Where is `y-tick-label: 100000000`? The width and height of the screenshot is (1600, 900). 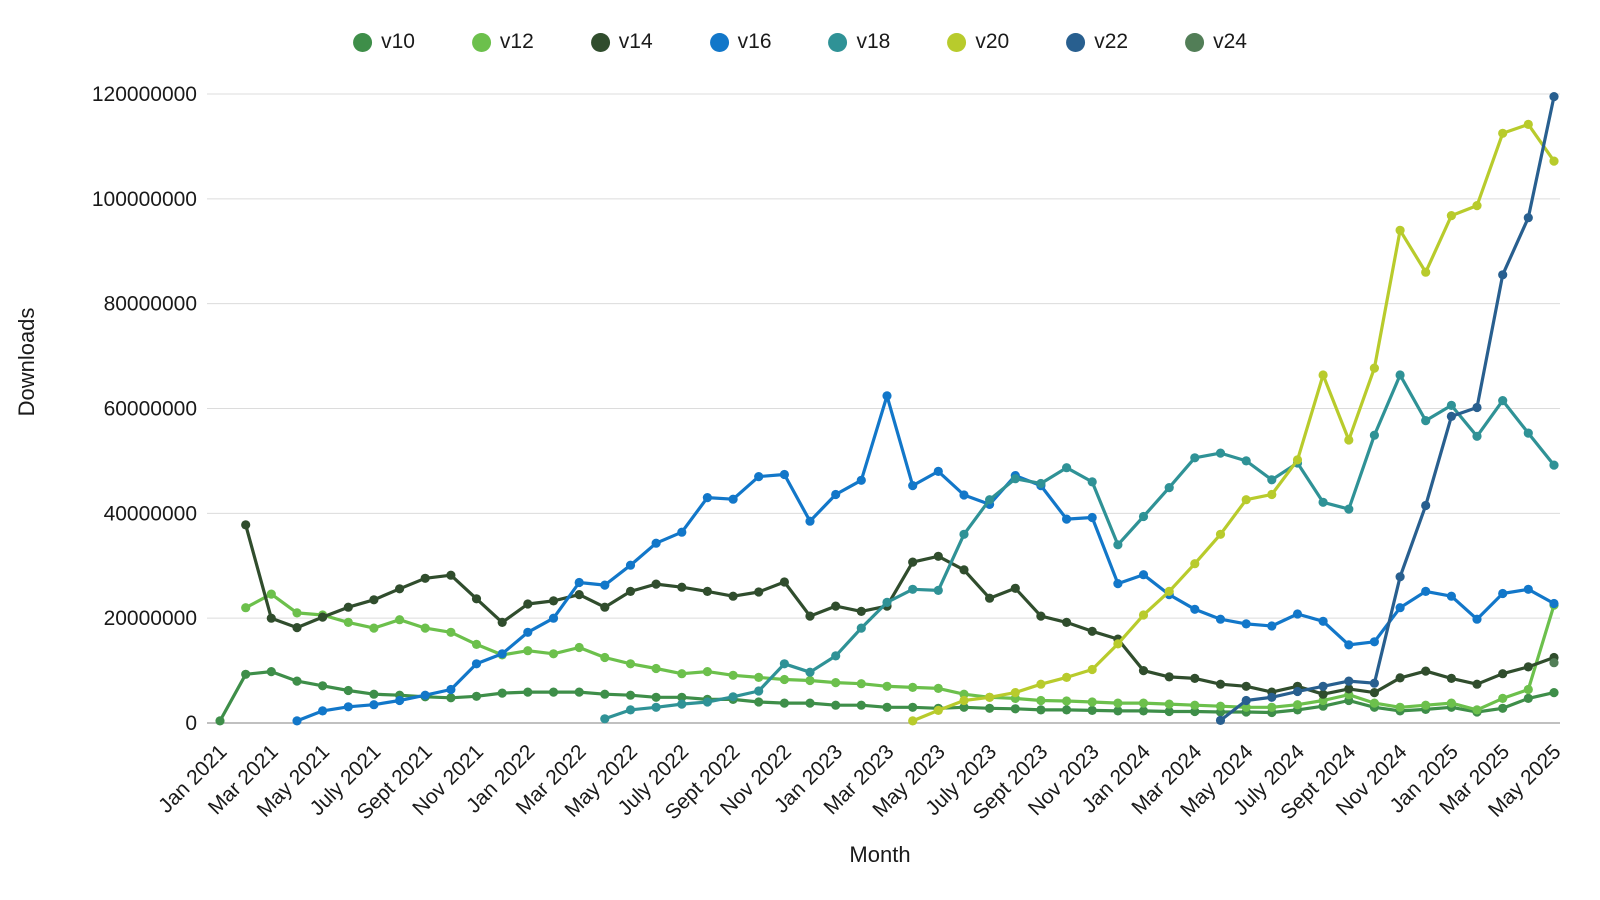
y-tick-label: 100000000 is located at coordinates (144, 199).